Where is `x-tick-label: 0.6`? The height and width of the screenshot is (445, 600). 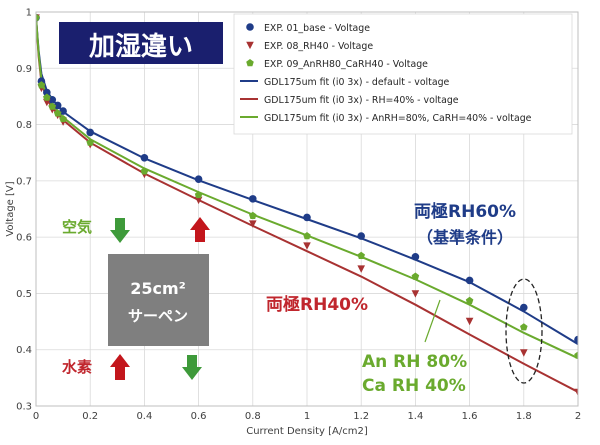 x-tick-label: 0.6 is located at coordinates (199, 416).